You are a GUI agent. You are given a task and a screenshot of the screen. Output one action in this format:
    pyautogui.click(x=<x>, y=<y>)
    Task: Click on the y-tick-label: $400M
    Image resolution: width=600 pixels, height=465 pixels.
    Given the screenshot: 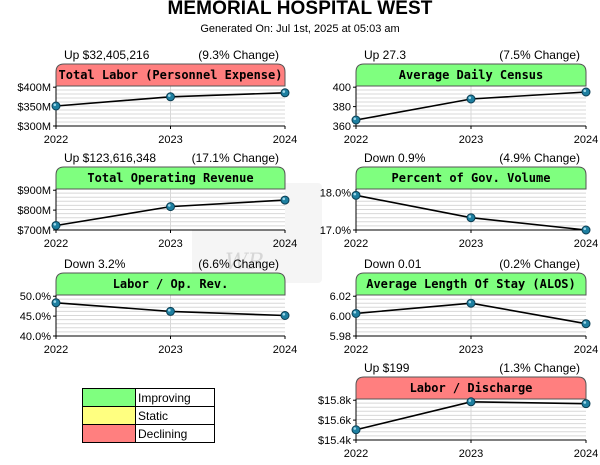 What is the action you would take?
    pyautogui.click(x=34, y=88)
    